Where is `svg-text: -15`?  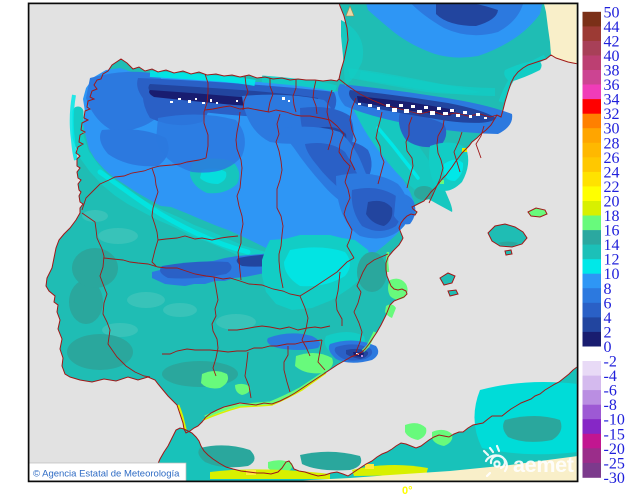 svg-text: -15 is located at coordinates (614, 434).